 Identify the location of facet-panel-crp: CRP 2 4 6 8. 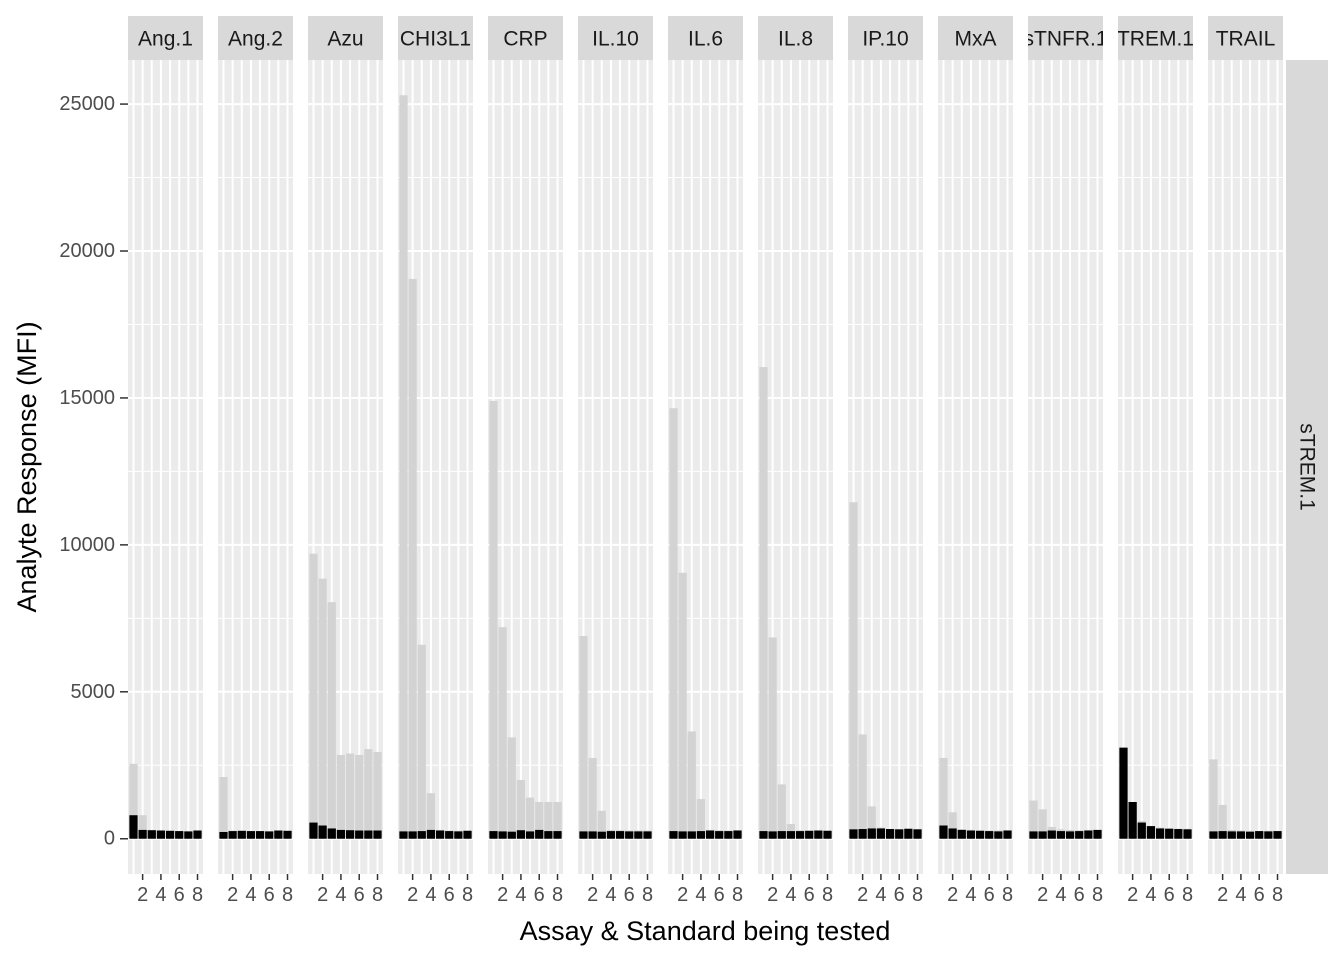
(525, 461).